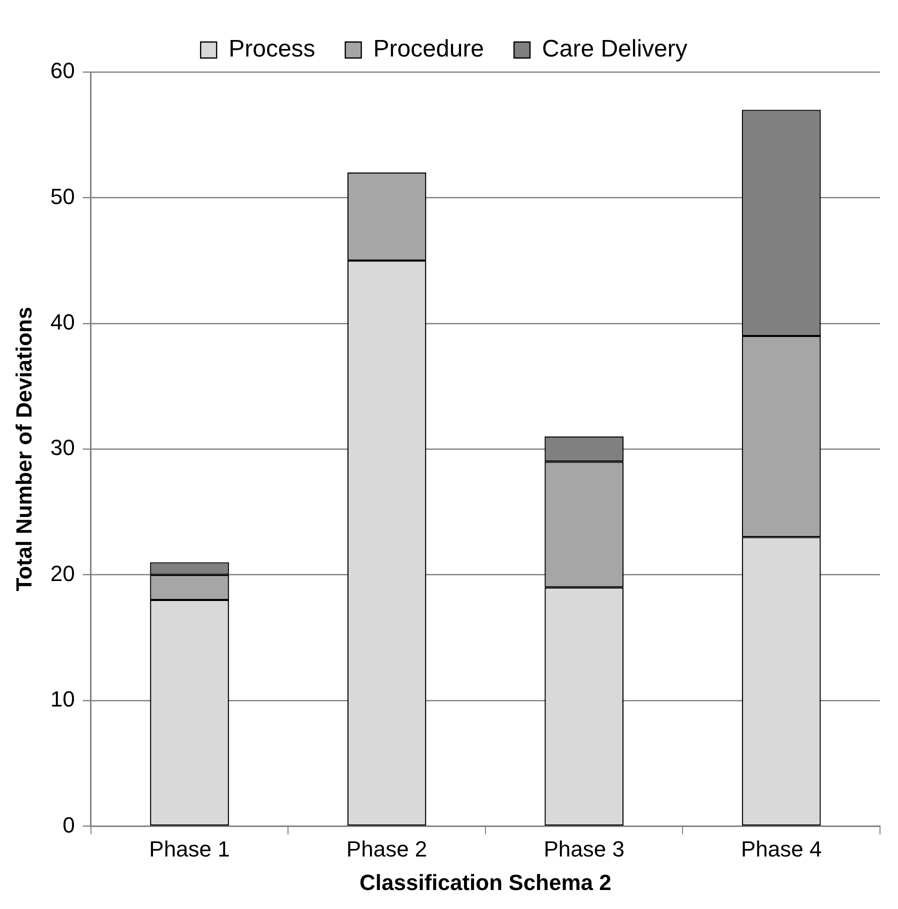 Image resolution: width=898 pixels, height=909 pixels. What do you see at coordinates (781, 849) in the screenshot?
I see `x-tick-label: Phase 4` at bounding box center [781, 849].